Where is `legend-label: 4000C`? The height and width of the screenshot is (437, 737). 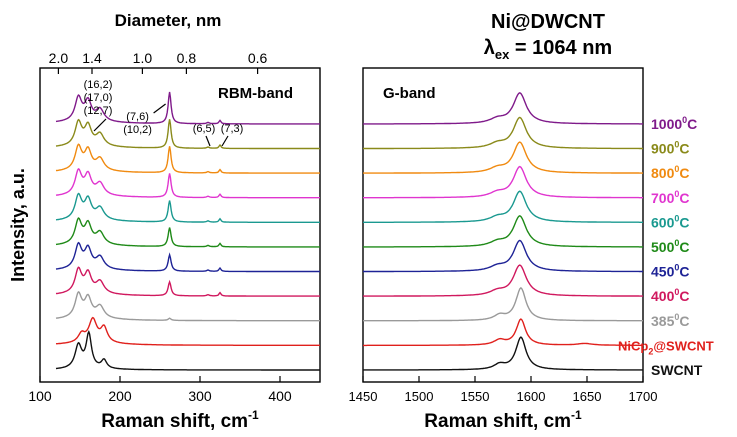 legend-label: 4000C is located at coordinates (670, 295).